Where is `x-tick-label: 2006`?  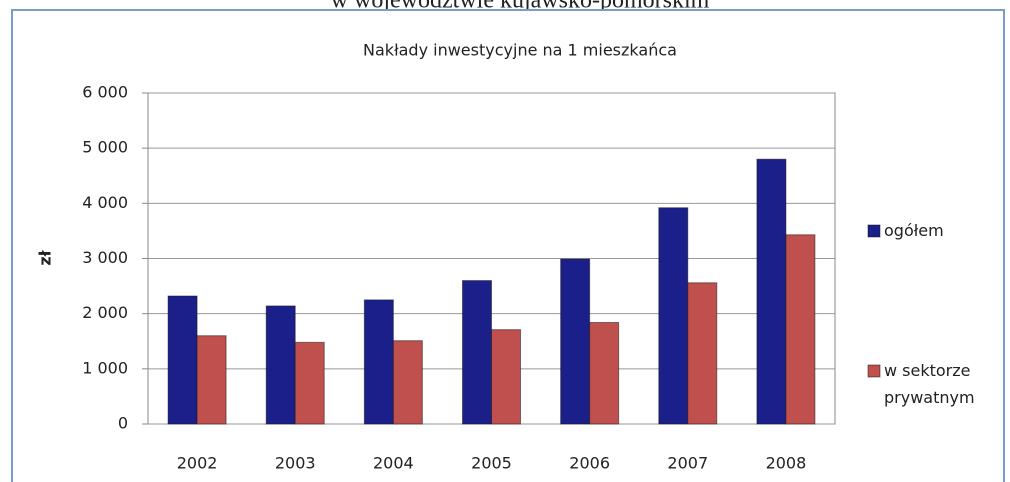
x-tick-label: 2006 is located at coordinates (589, 463).